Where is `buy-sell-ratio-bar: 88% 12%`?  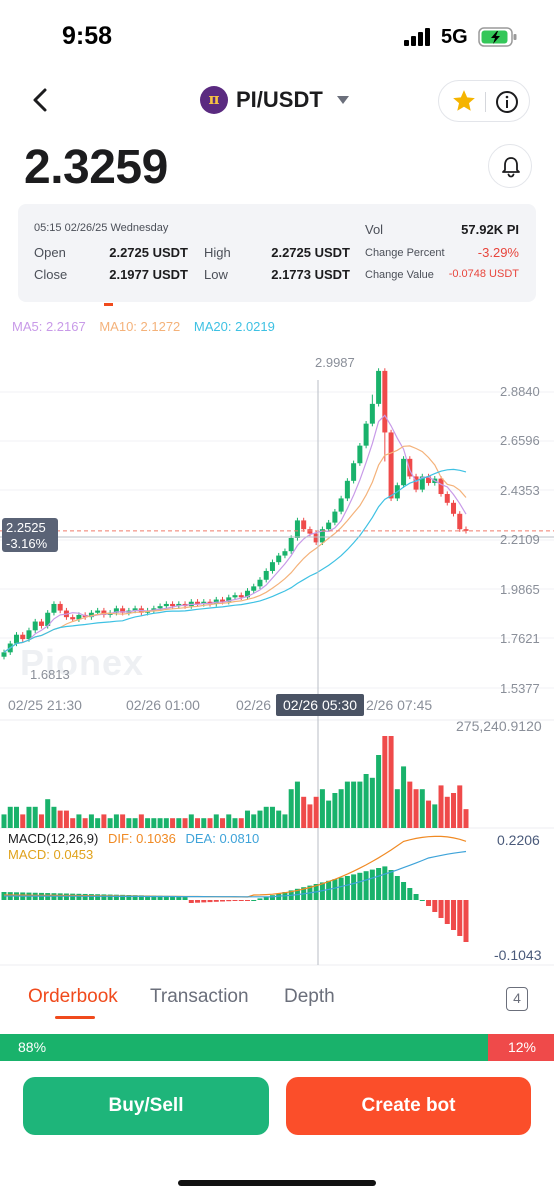 buy-sell-ratio-bar: 88% 12% is located at coordinates (277, 1047).